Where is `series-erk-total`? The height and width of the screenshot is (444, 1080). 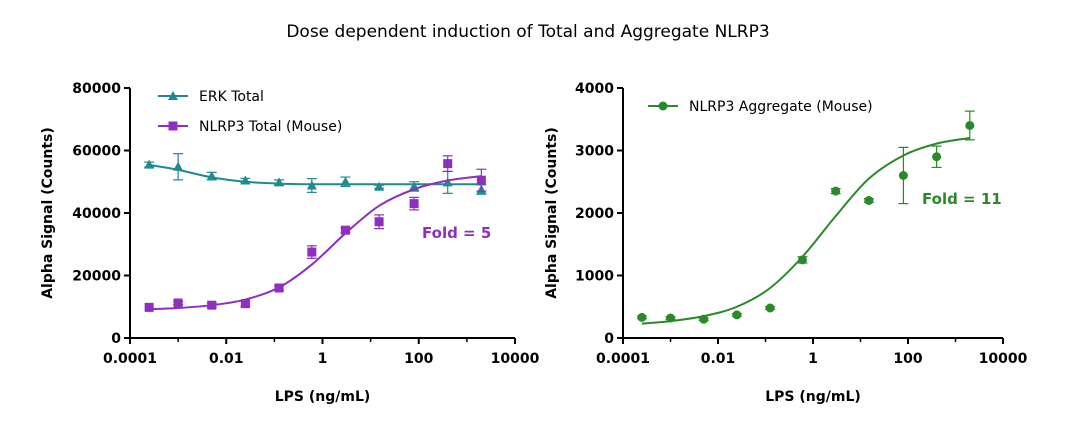
series-erk-total is located at coordinates (315, 174).